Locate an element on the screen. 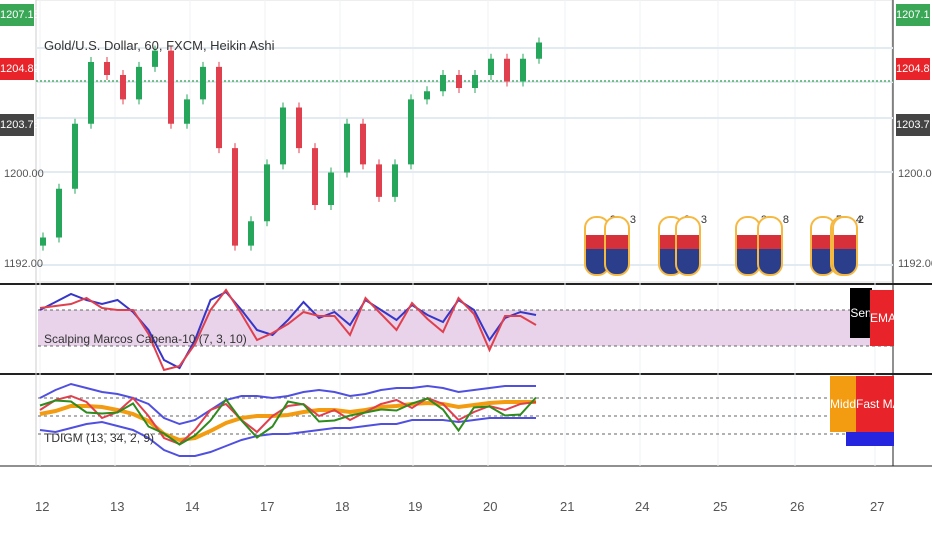 Image resolution: width=932 pixels, height=550 pixels. chart-title: Gold/U.S. Dollar, 60, FXCM, Heikin Ashi is located at coordinates (159, 45).